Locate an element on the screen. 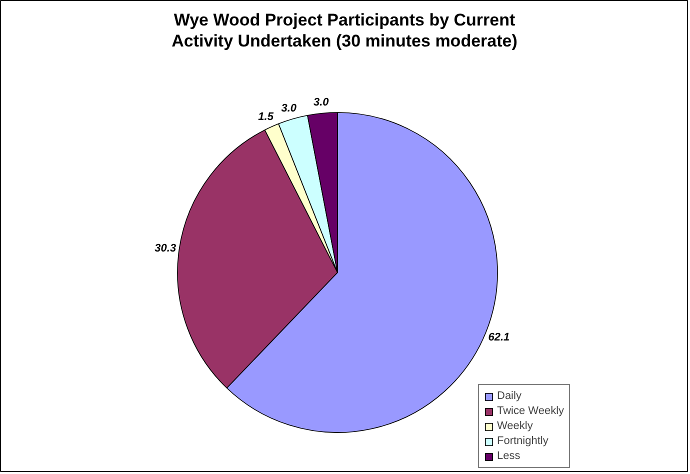 This screenshot has width=690, height=474. data-label: 1.5 is located at coordinates (266, 116).